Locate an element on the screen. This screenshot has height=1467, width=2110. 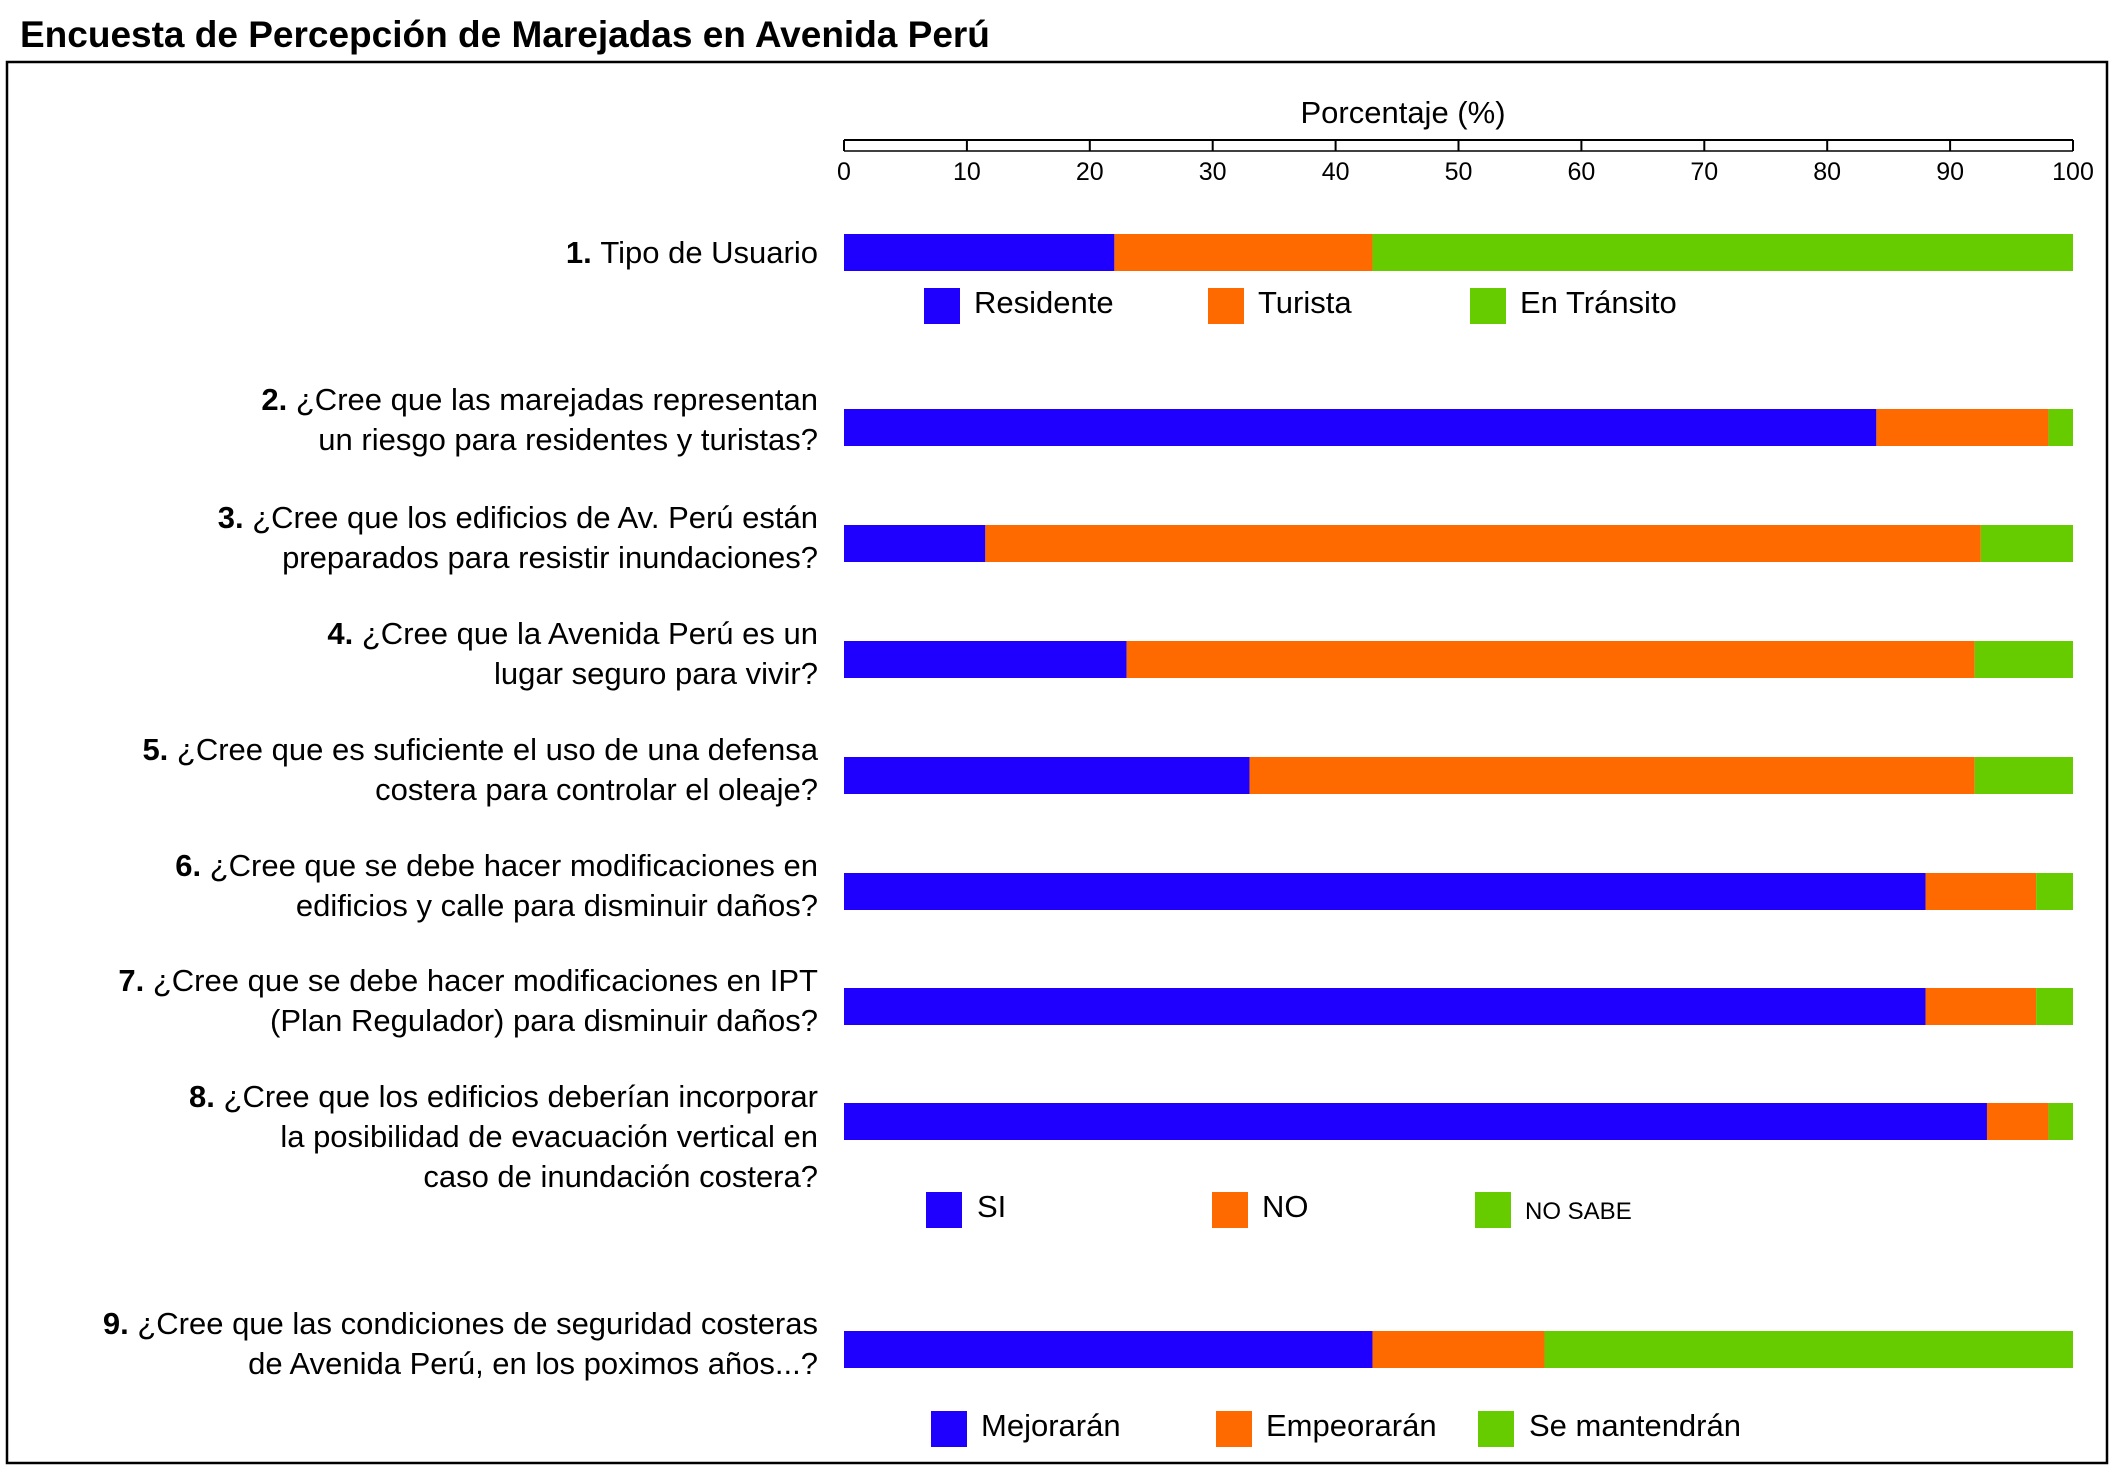
question-text: edificios y calle para disminuir daños? is located at coordinates (557, 905).